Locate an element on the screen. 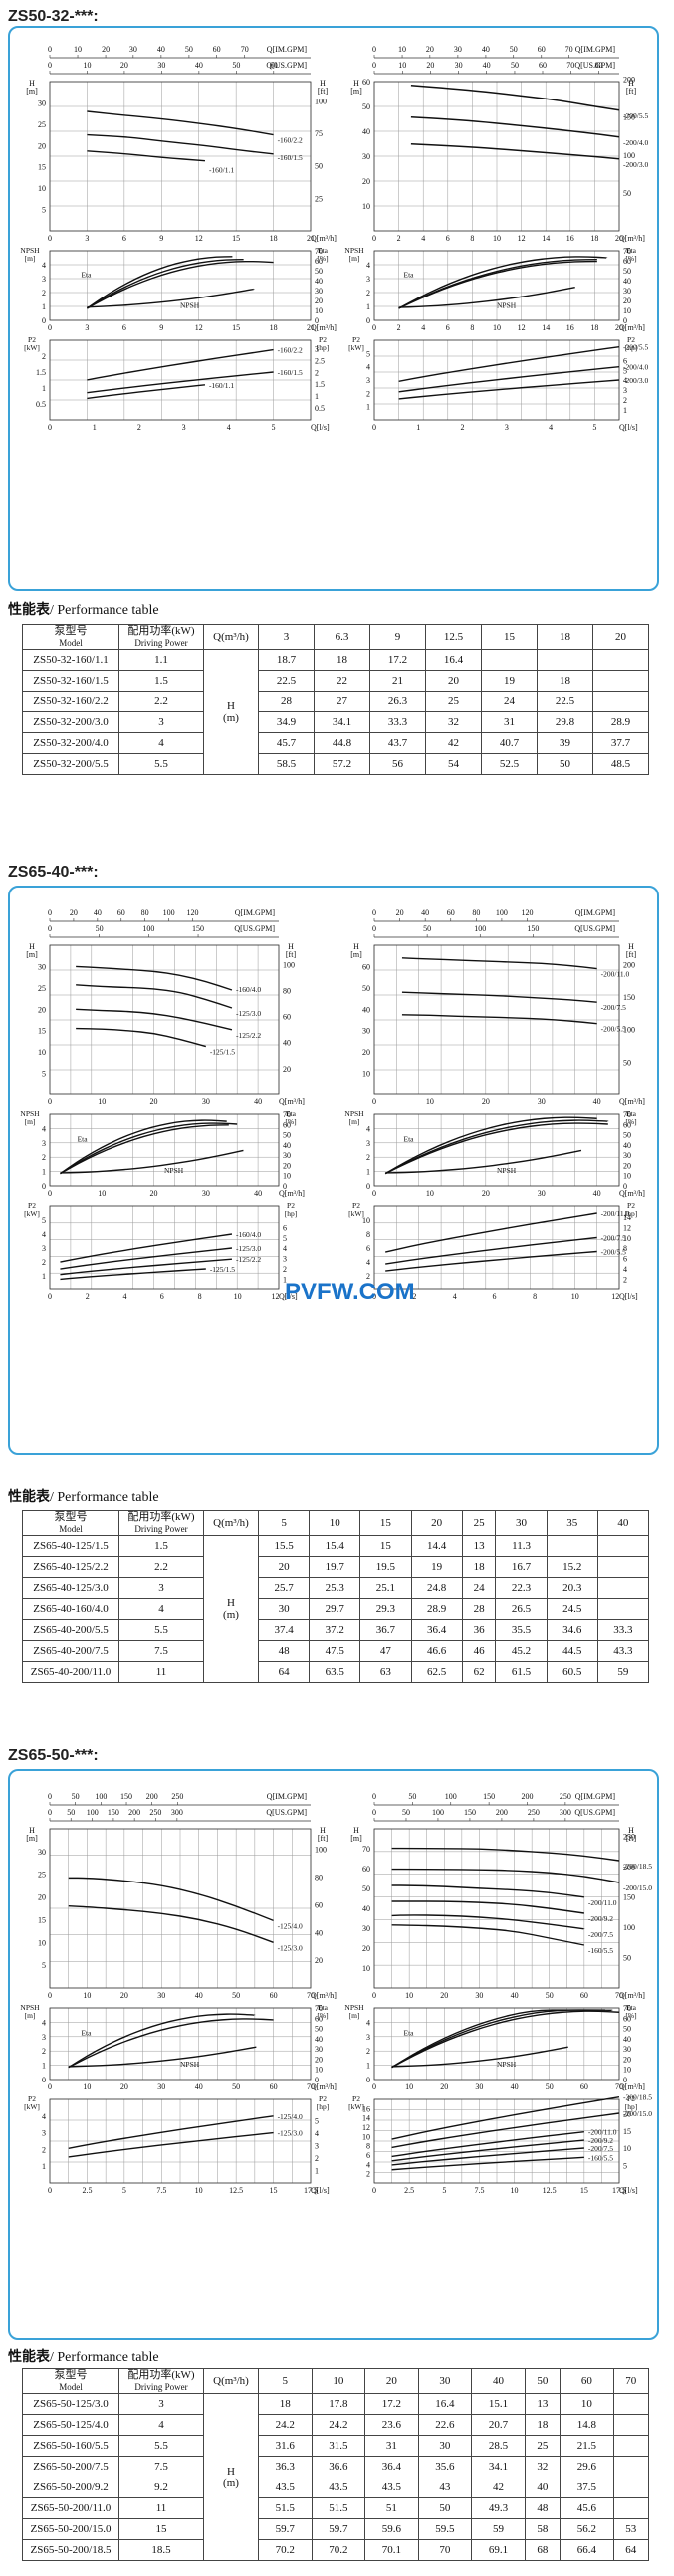  head-value-cell: 36.6 is located at coordinates (339, 2466).